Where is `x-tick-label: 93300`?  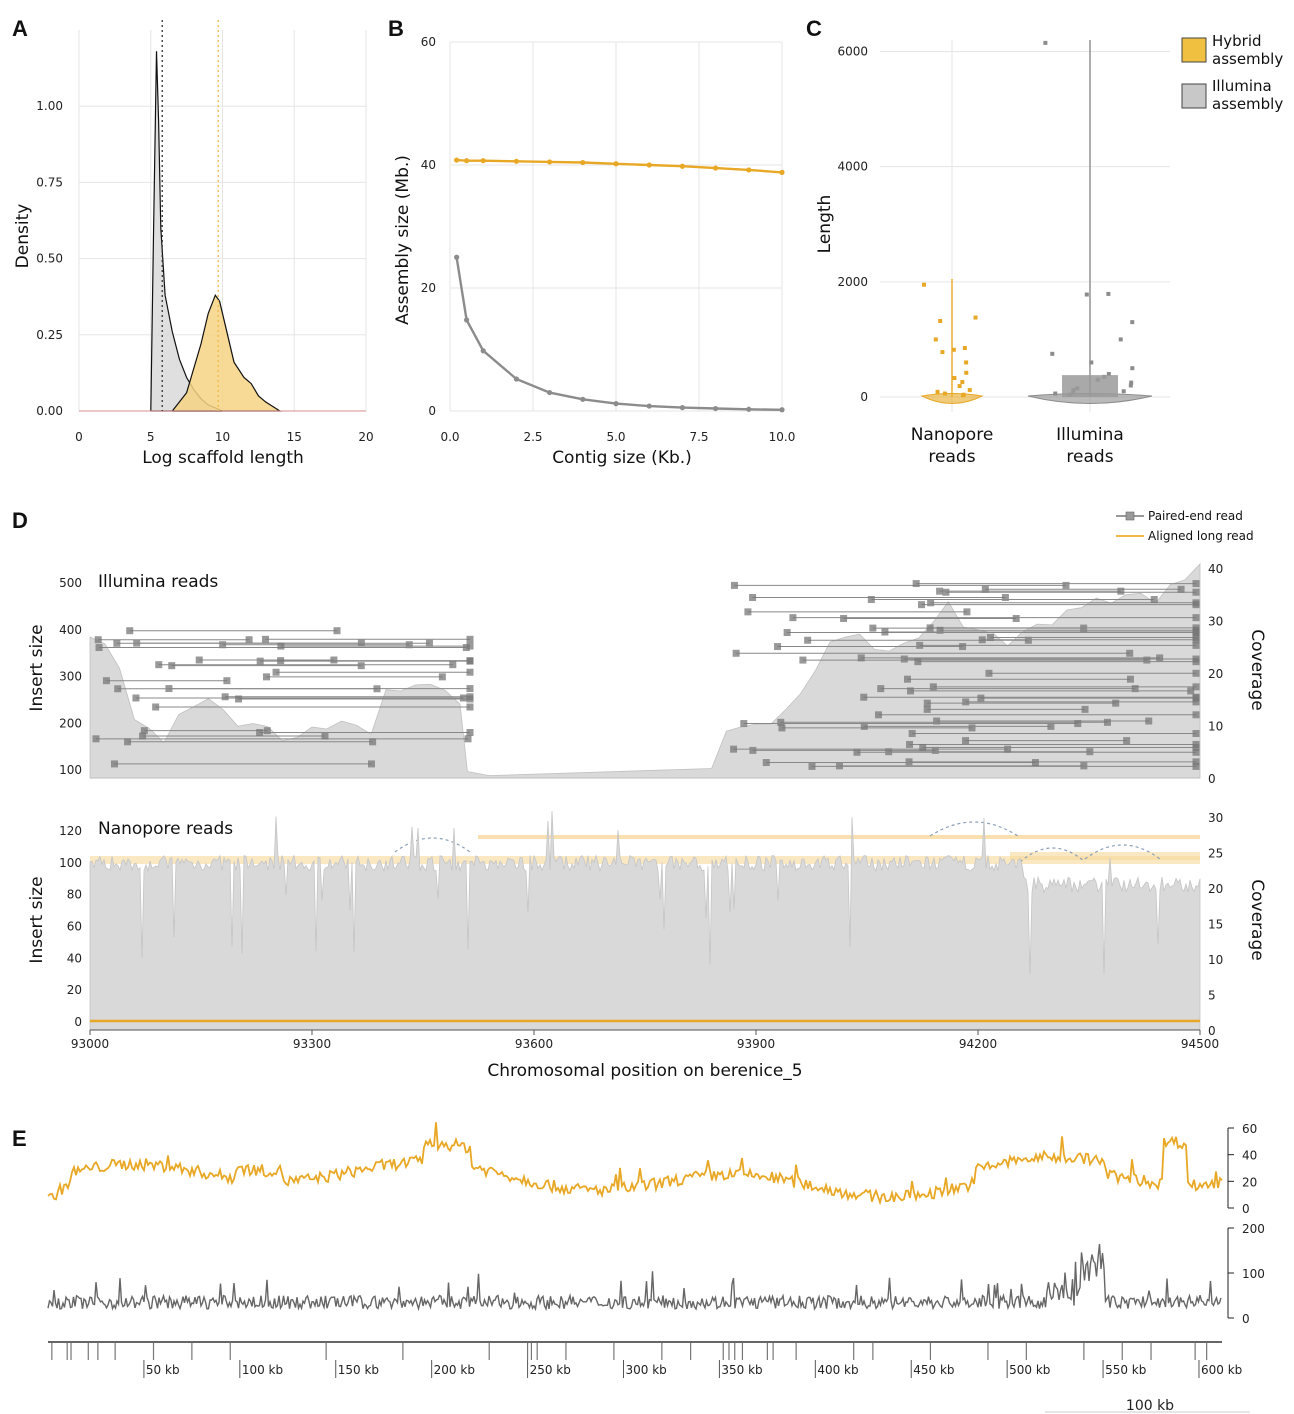
x-tick-label: 93300 is located at coordinates (312, 1044).